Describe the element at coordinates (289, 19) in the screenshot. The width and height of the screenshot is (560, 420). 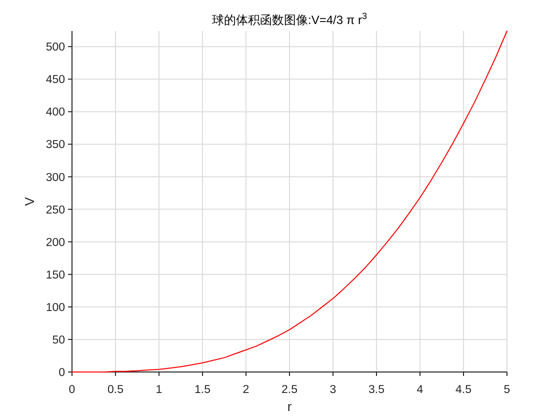
I see `chart-title: 球的体积函数图像:V=4/3 π r$^{3}$` at that location.